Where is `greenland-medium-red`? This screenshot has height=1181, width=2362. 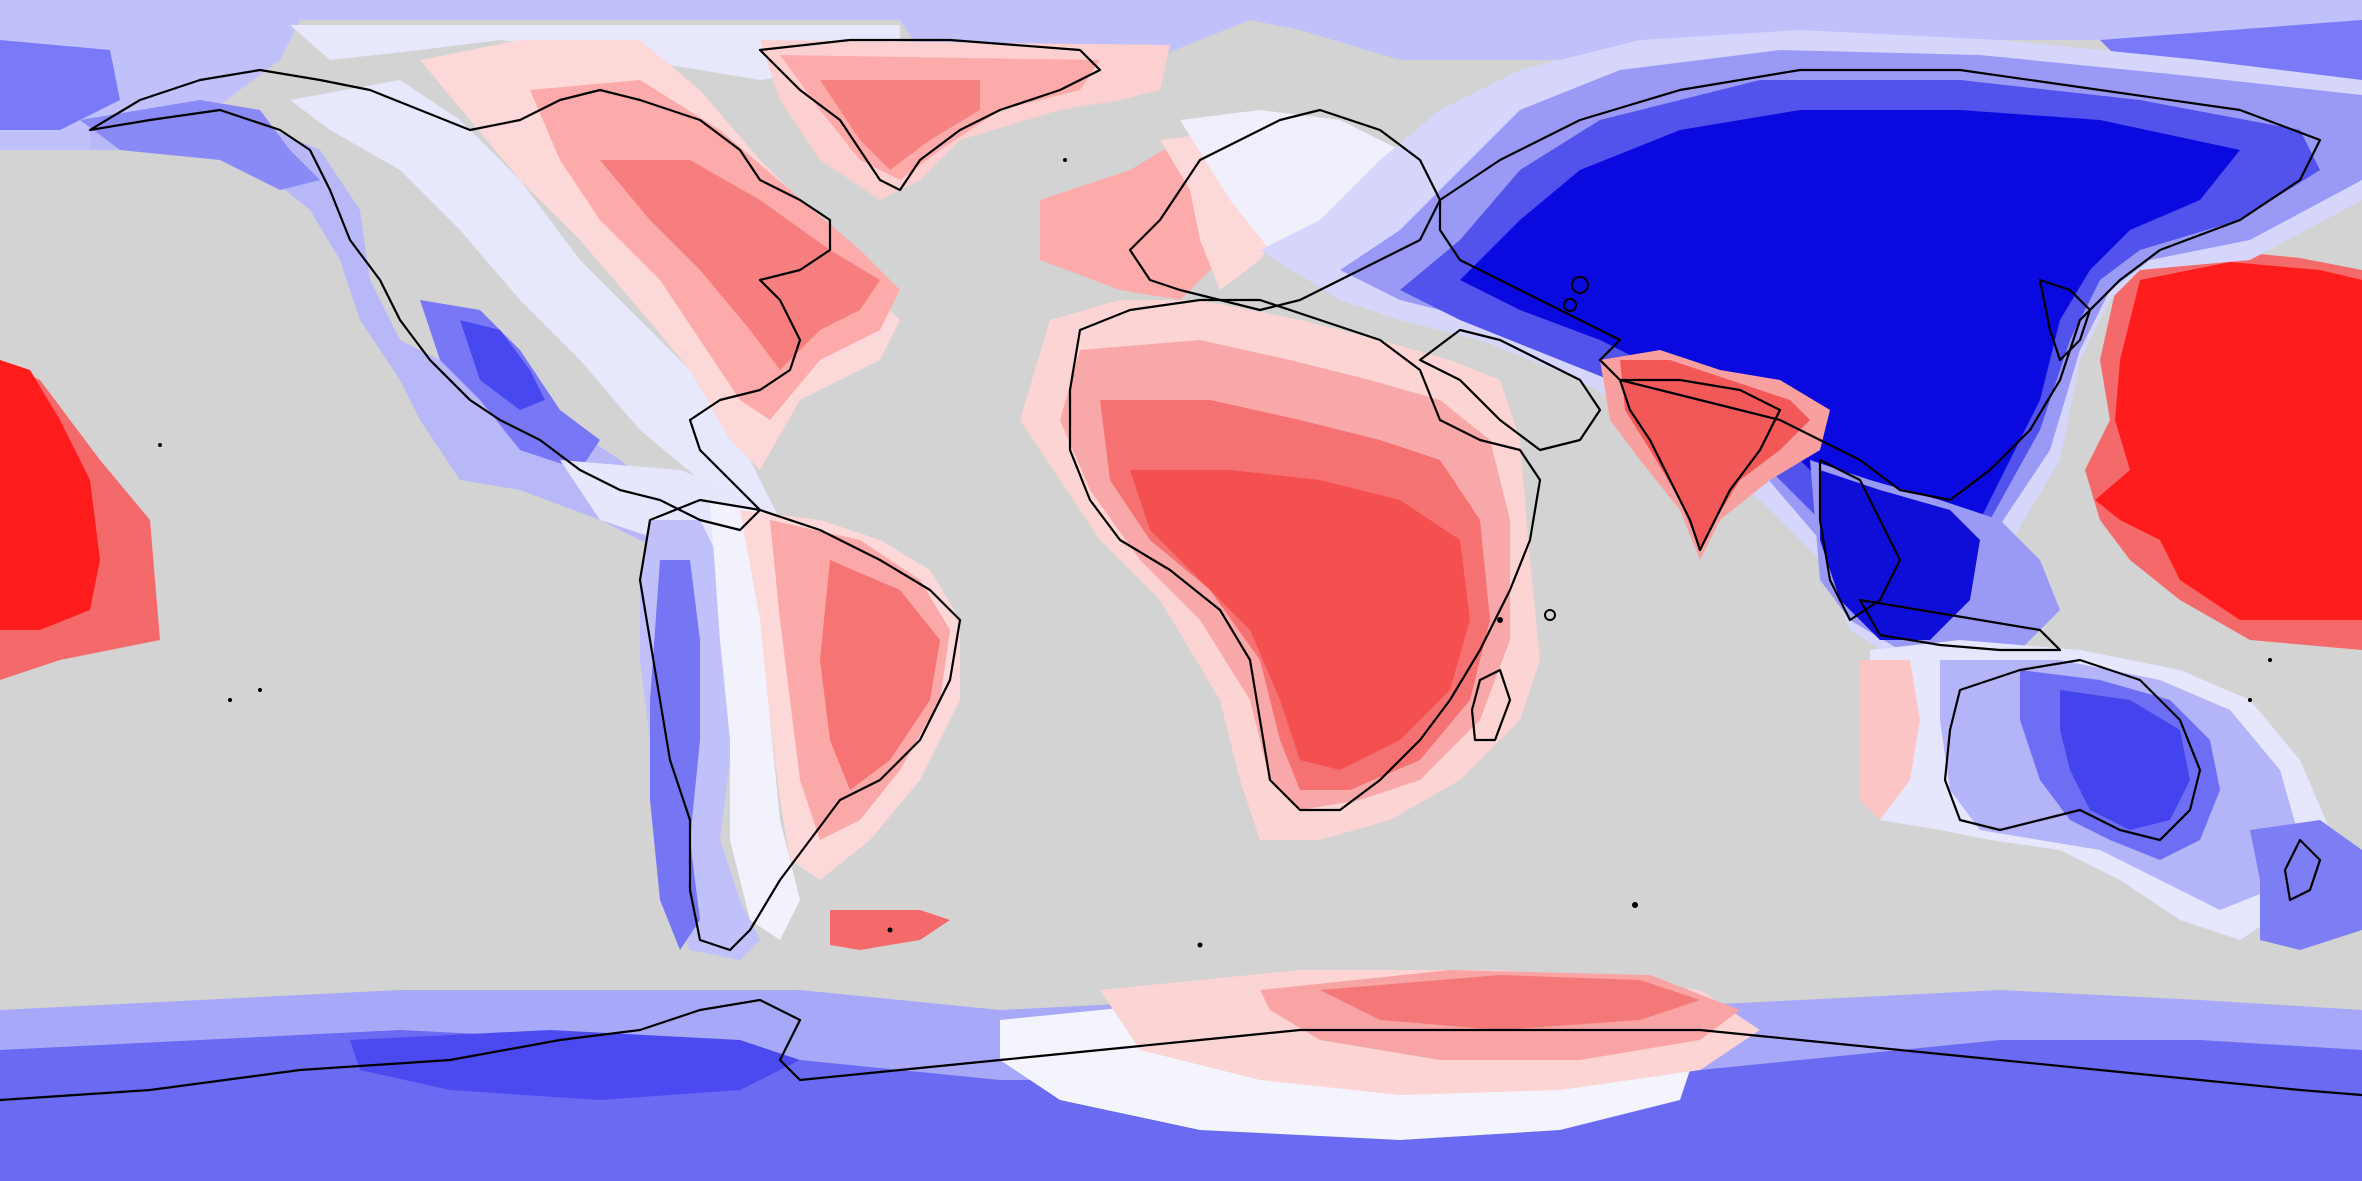
greenland-medium-red is located at coordinates (900, 125).